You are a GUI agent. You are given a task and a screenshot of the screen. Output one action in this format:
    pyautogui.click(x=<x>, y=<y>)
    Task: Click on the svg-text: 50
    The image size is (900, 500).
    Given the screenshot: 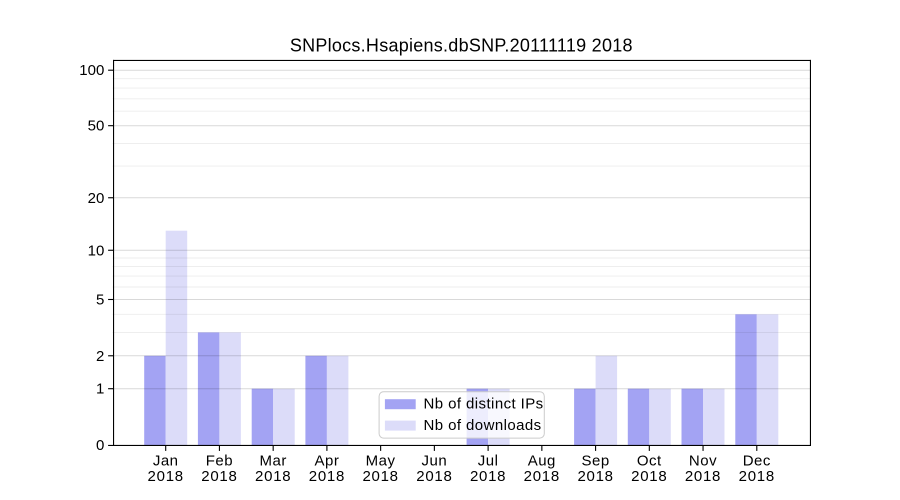 What is the action you would take?
    pyautogui.click(x=96, y=126)
    